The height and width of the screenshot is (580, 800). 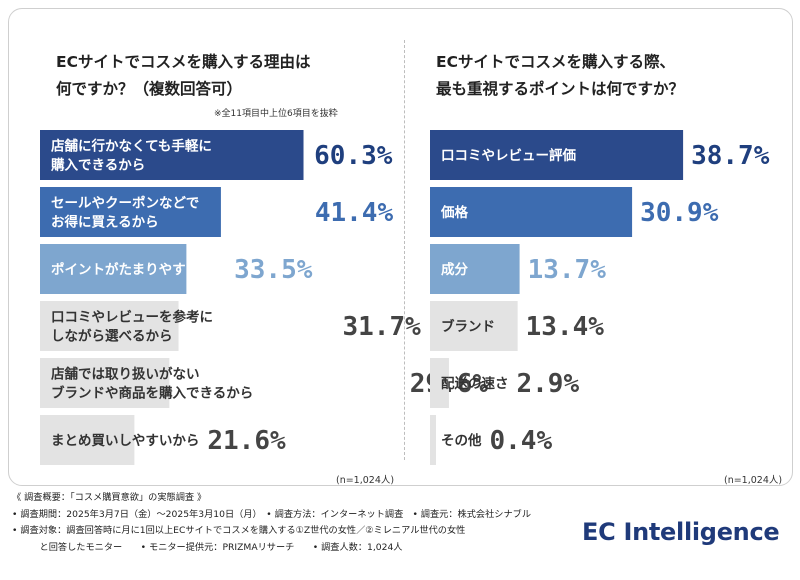 What do you see at coordinates (365, 480) in the screenshot?
I see `left-sample-size: (n=1,024人)` at bounding box center [365, 480].